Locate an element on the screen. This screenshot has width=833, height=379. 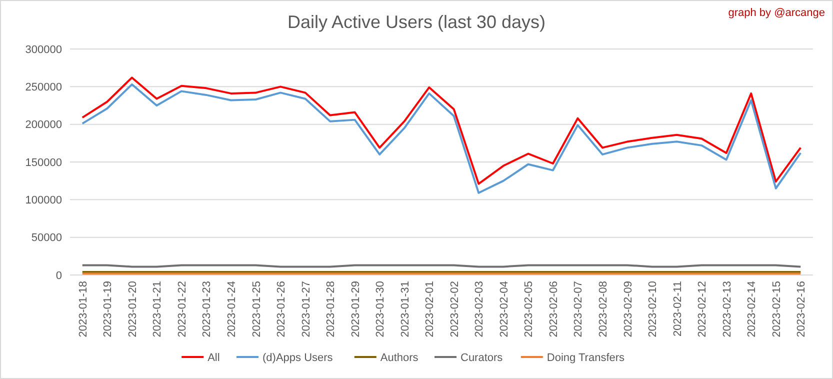
x-tick-label: 2023-02-01 is located at coordinates (430, 309).